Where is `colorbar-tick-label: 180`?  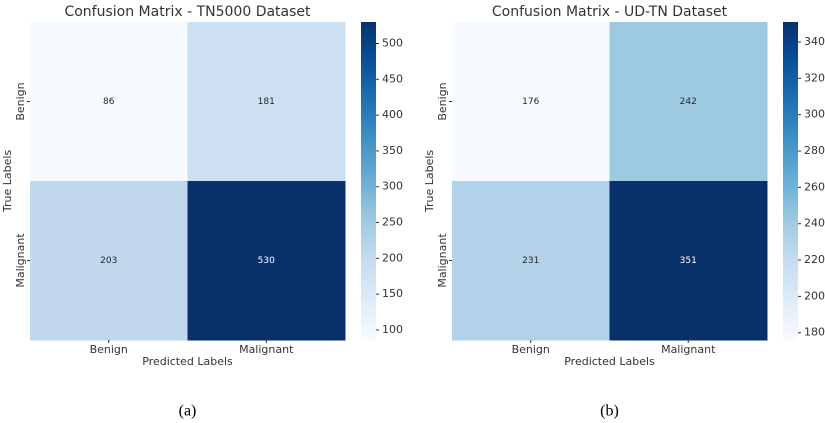 colorbar-tick-label: 180 is located at coordinates (814, 332).